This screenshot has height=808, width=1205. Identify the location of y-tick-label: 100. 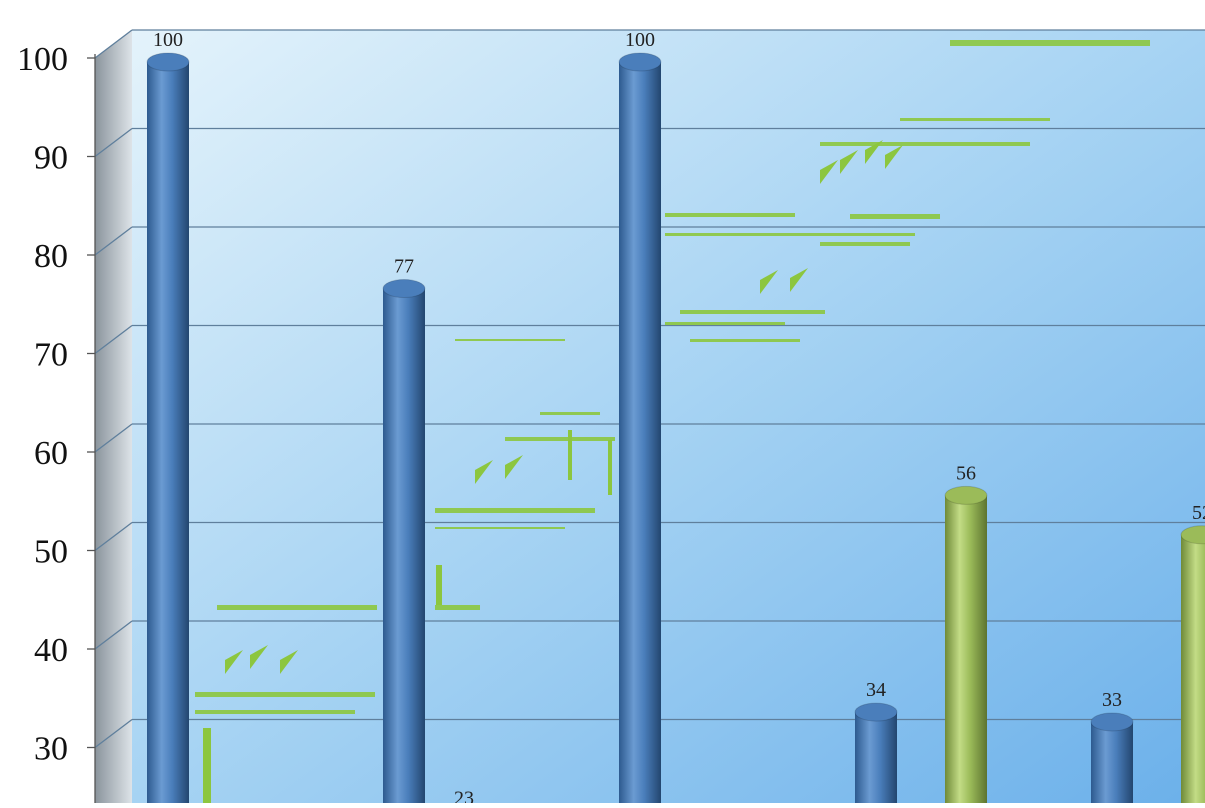
(42, 59).